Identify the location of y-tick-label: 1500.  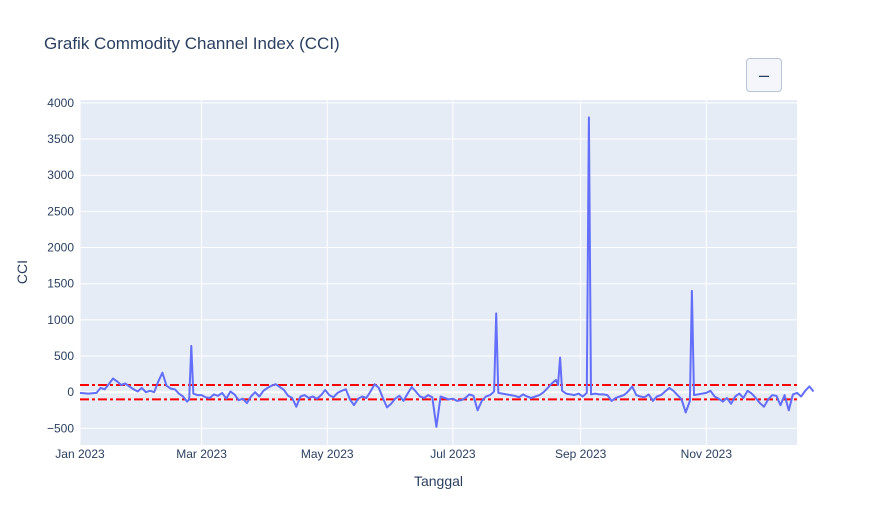
(60, 284).